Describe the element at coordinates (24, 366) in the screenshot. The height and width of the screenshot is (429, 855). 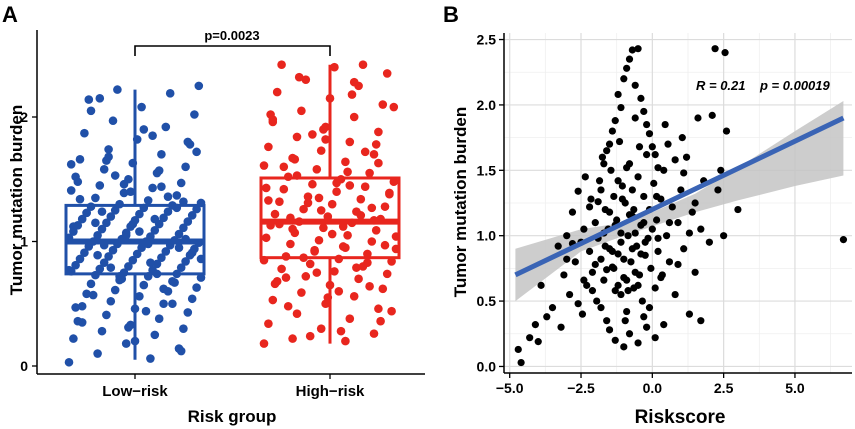
I see `y-tick-label: 0` at that location.